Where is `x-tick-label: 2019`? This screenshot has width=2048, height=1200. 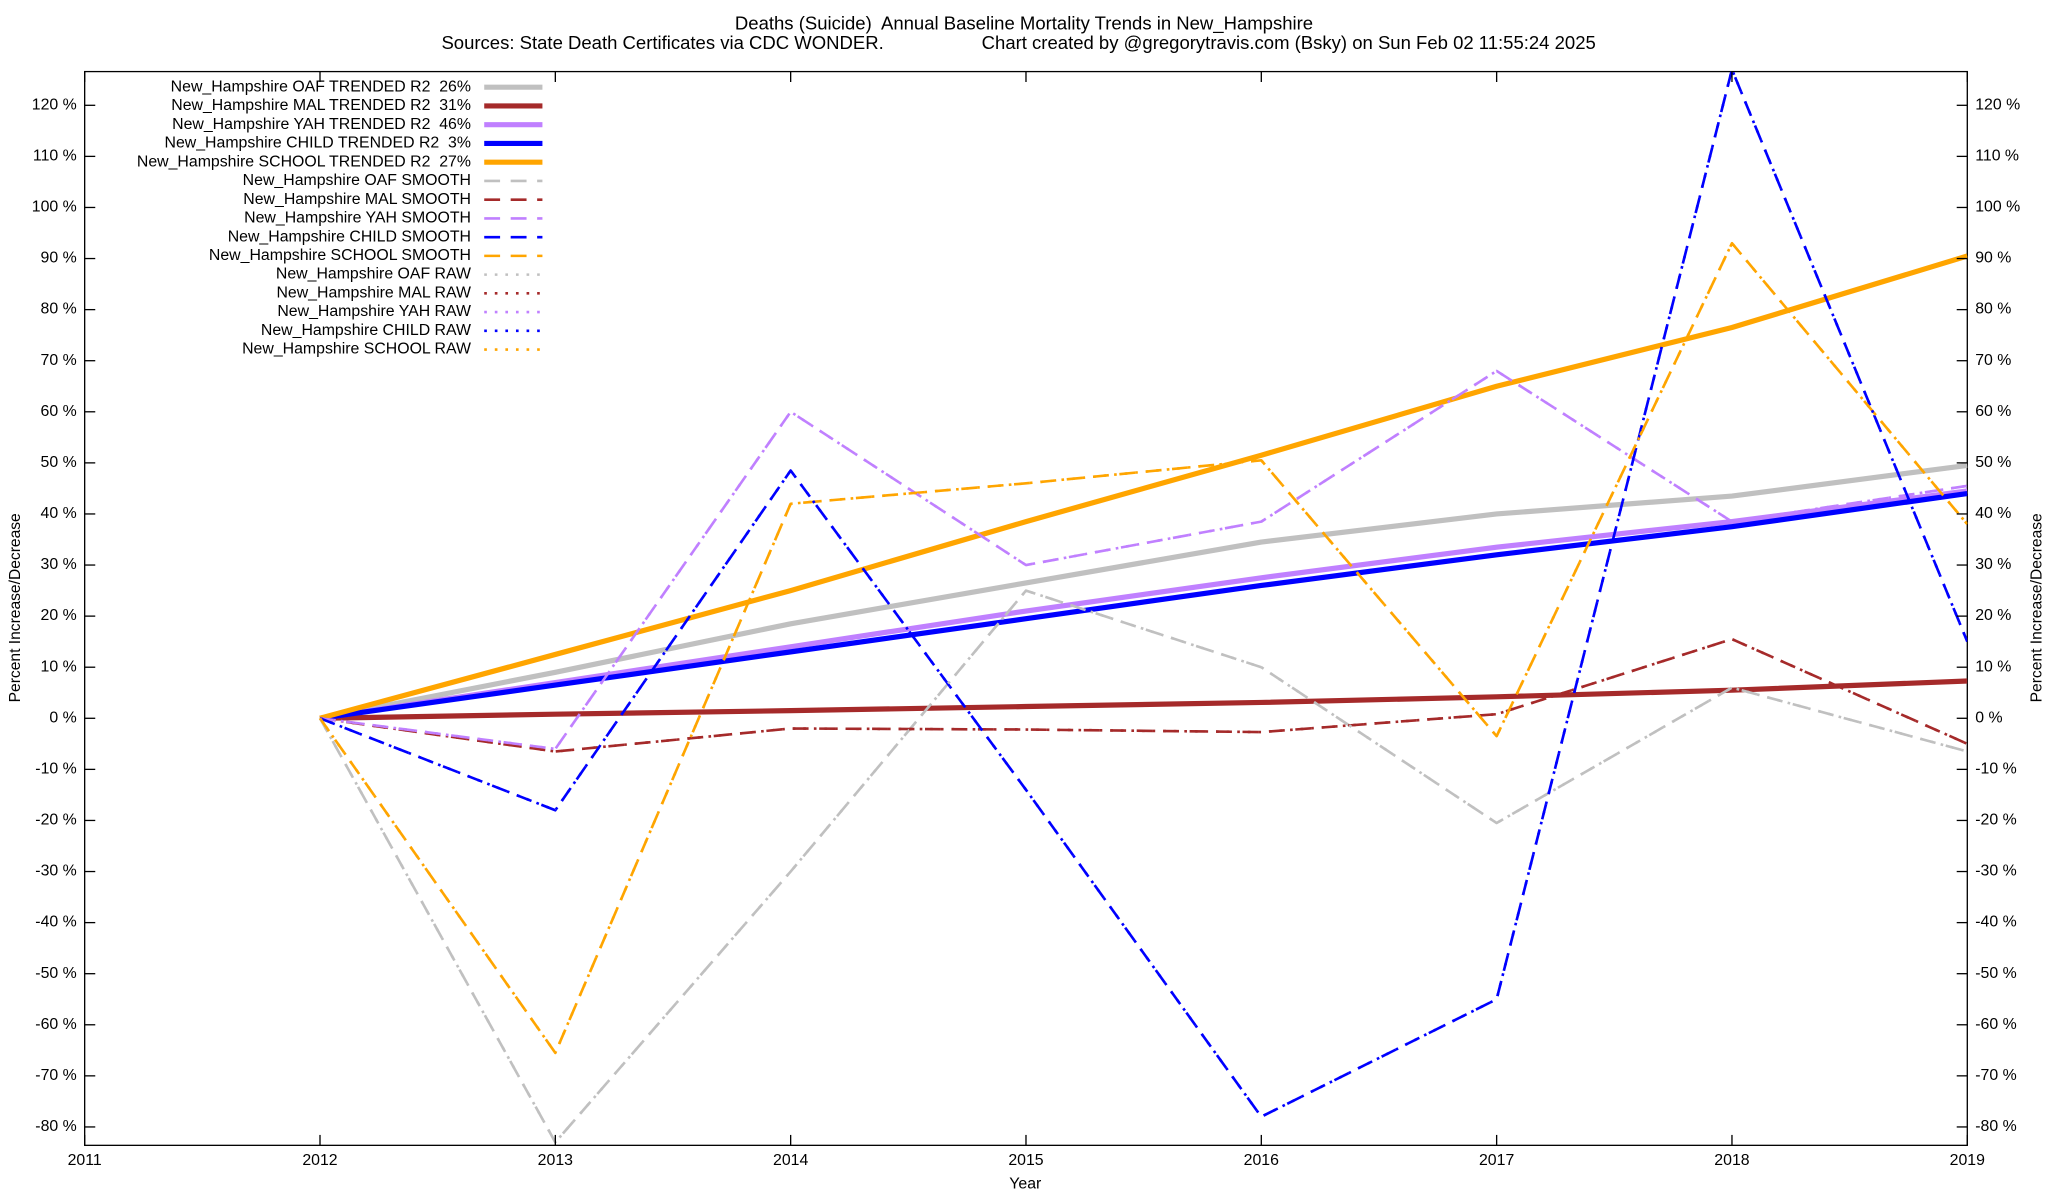 x-tick-label: 2019 is located at coordinates (1967, 1160).